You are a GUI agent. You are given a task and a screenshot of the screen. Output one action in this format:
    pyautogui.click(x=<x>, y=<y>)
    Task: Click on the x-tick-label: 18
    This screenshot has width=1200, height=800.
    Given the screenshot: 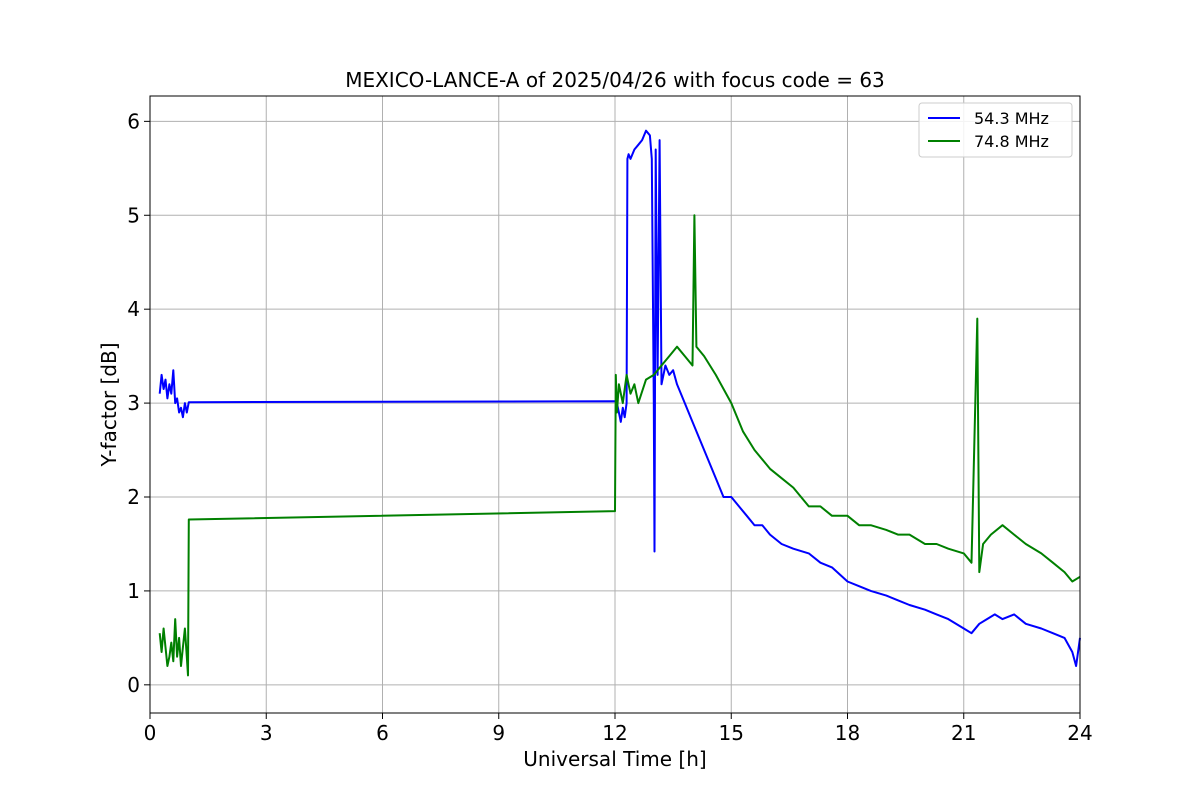 What is the action you would take?
    pyautogui.click(x=847, y=733)
    